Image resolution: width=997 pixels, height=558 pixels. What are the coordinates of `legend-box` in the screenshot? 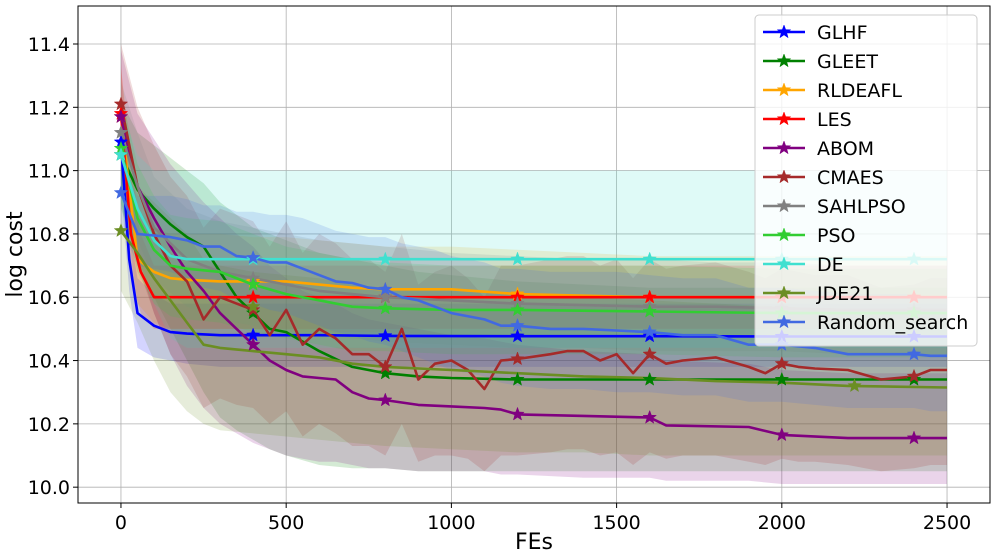 It's located at (866, 180).